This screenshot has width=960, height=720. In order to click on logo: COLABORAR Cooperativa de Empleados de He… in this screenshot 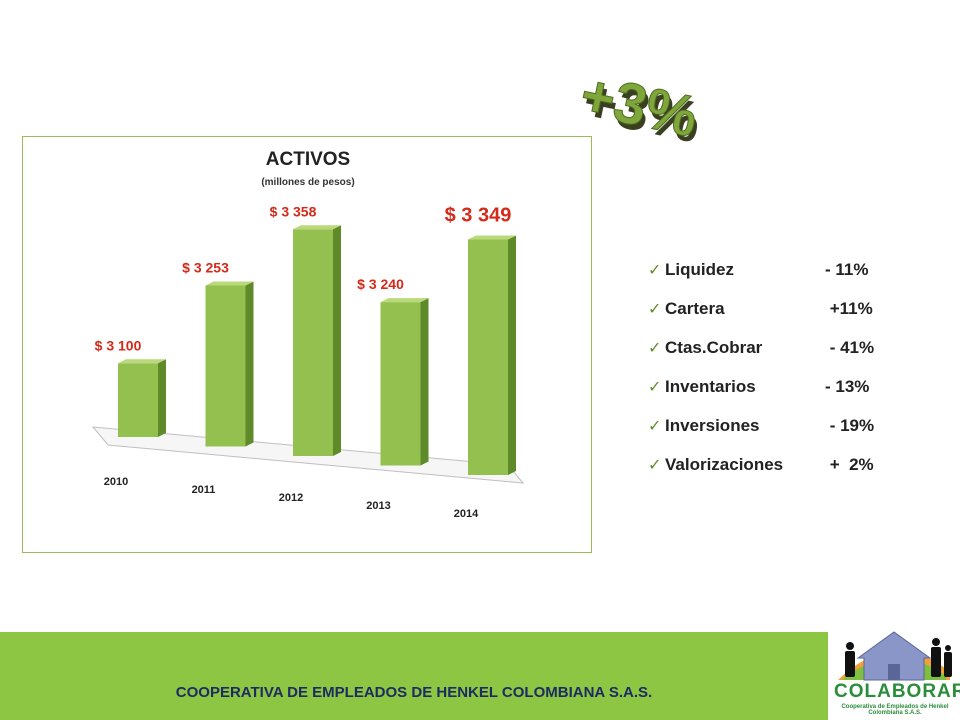, I will do `click(894, 674)`.